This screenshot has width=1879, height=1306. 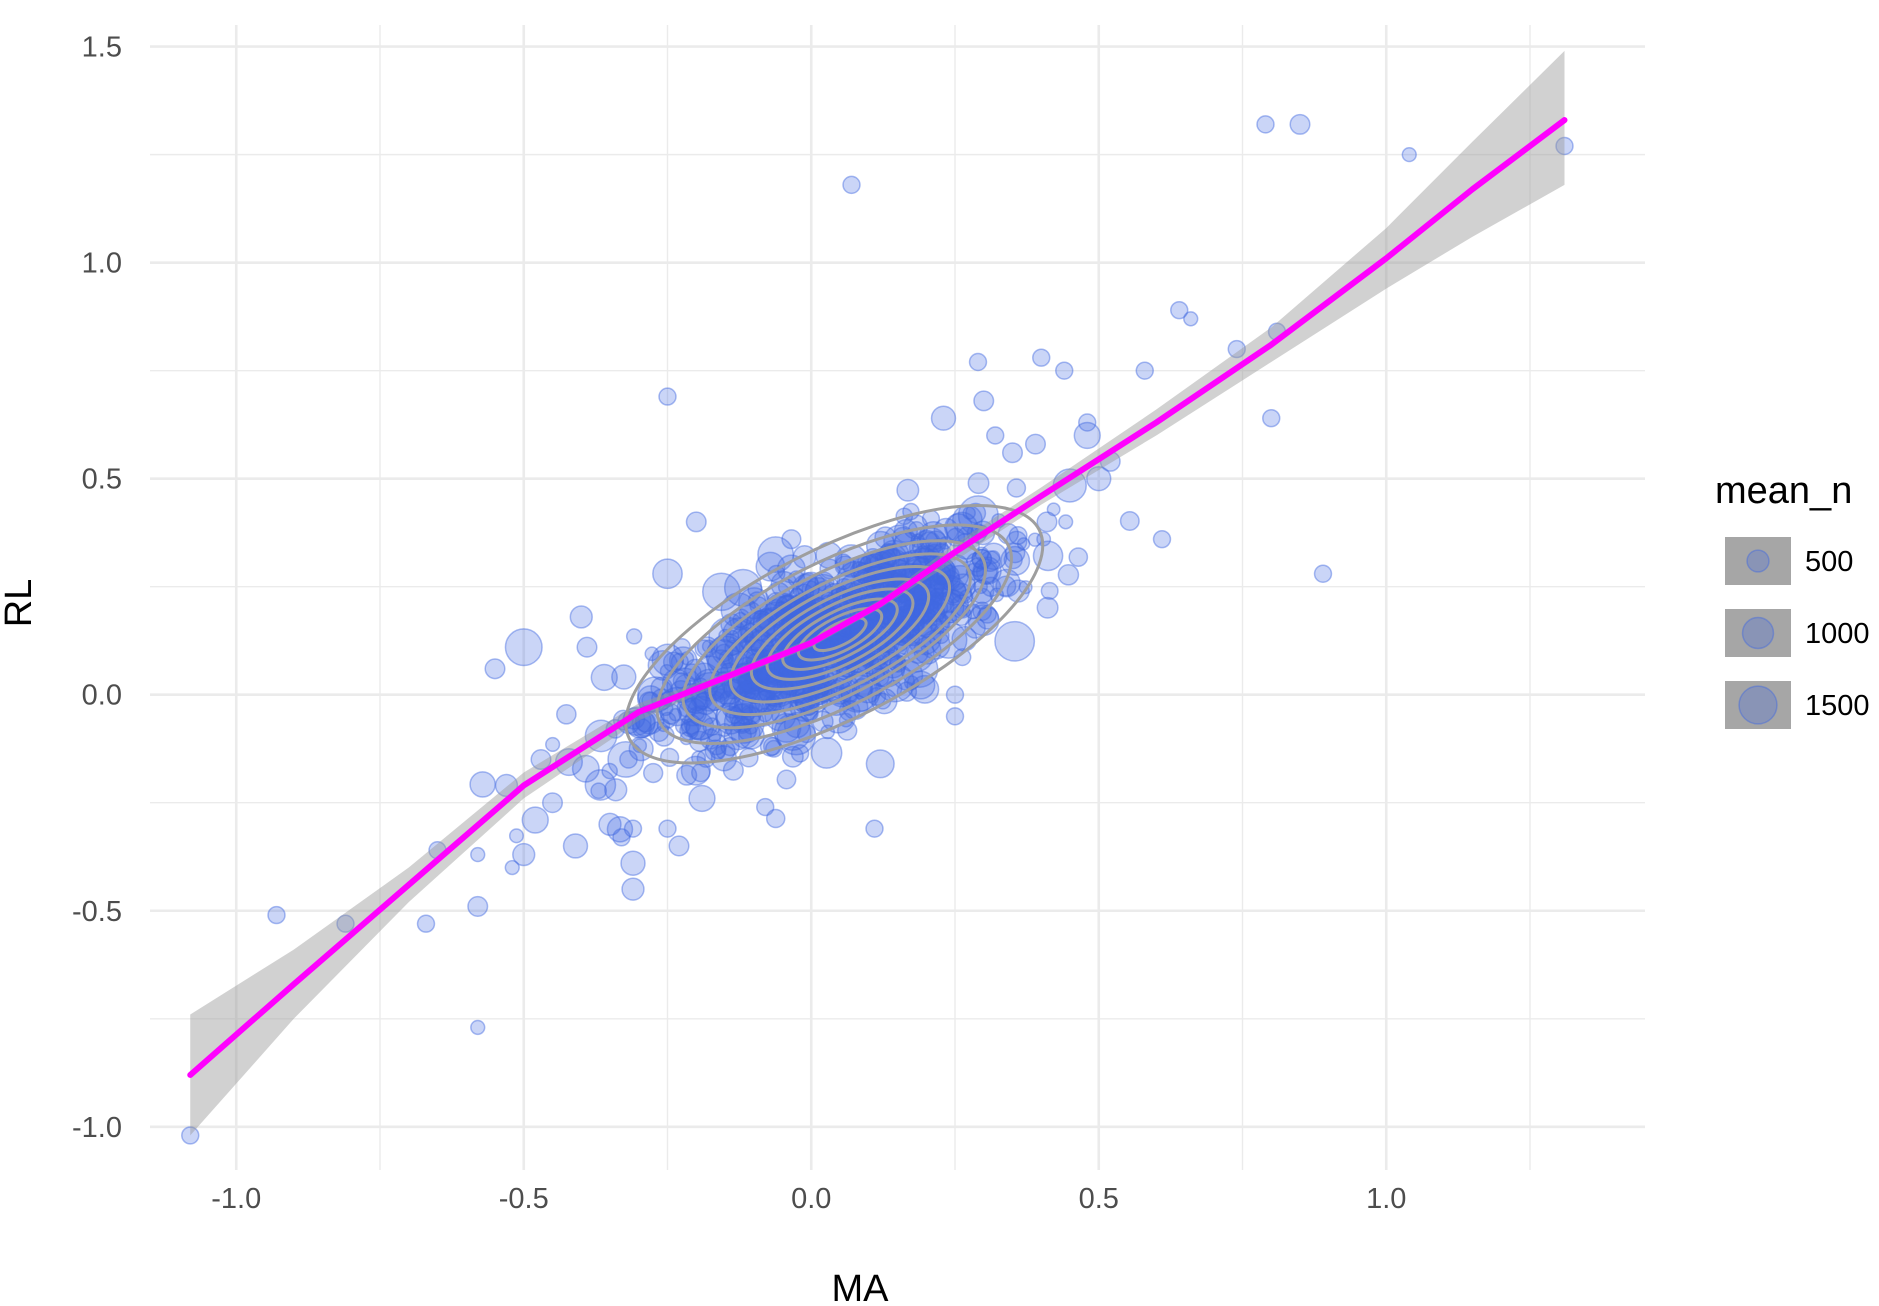 I want to click on y-tick-label: 1.5, so click(x=102, y=48).